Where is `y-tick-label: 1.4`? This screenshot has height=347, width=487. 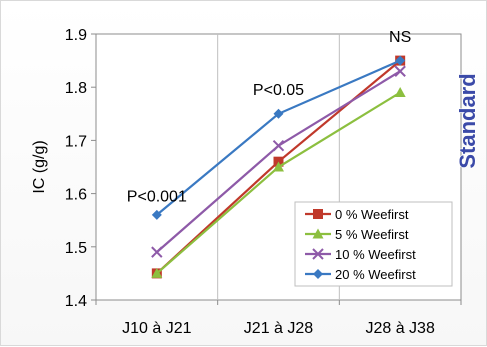 y-tick-label: 1.4 is located at coordinates (76, 301).